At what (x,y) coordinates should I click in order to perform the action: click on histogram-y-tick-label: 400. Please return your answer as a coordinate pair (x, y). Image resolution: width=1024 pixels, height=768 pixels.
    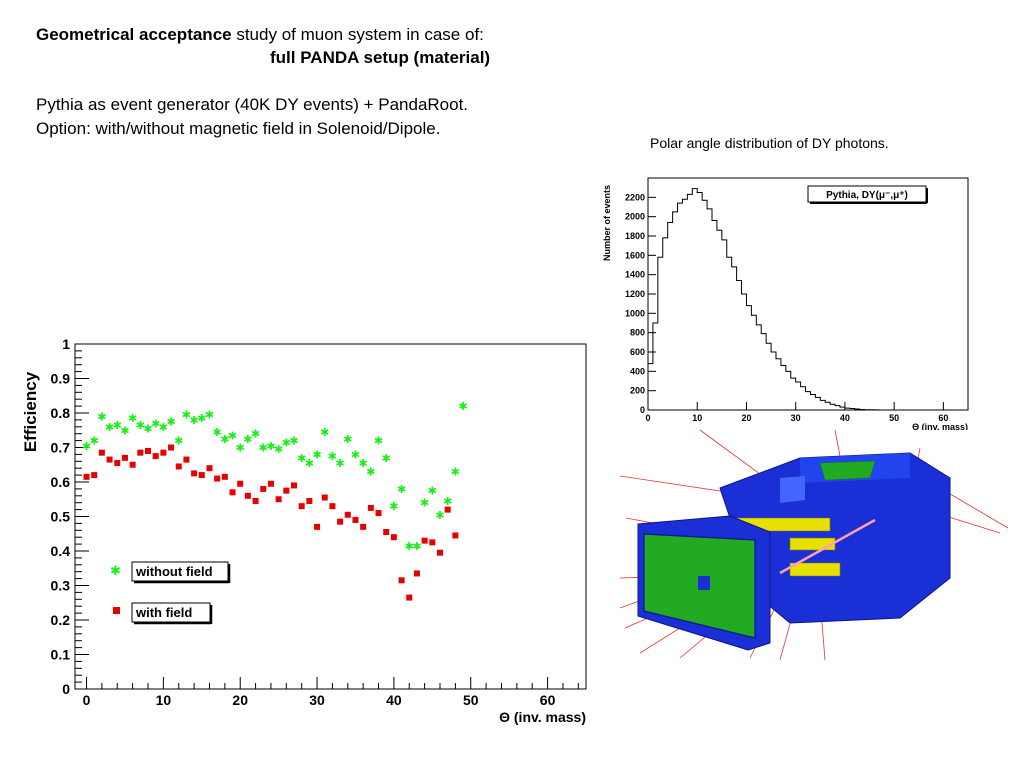
    Looking at the image, I should click on (637, 371).